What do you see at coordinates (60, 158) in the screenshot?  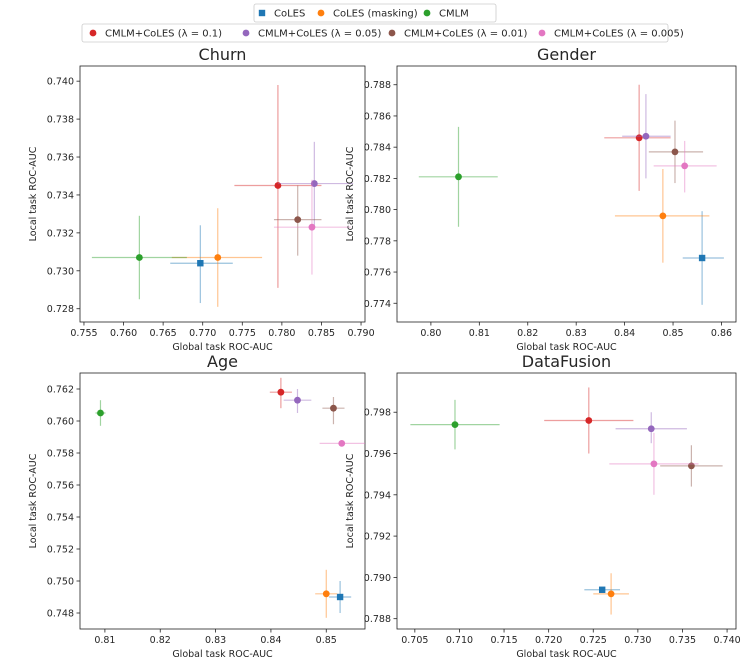 I see `y-tick-label: 0.736` at bounding box center [60, 158].